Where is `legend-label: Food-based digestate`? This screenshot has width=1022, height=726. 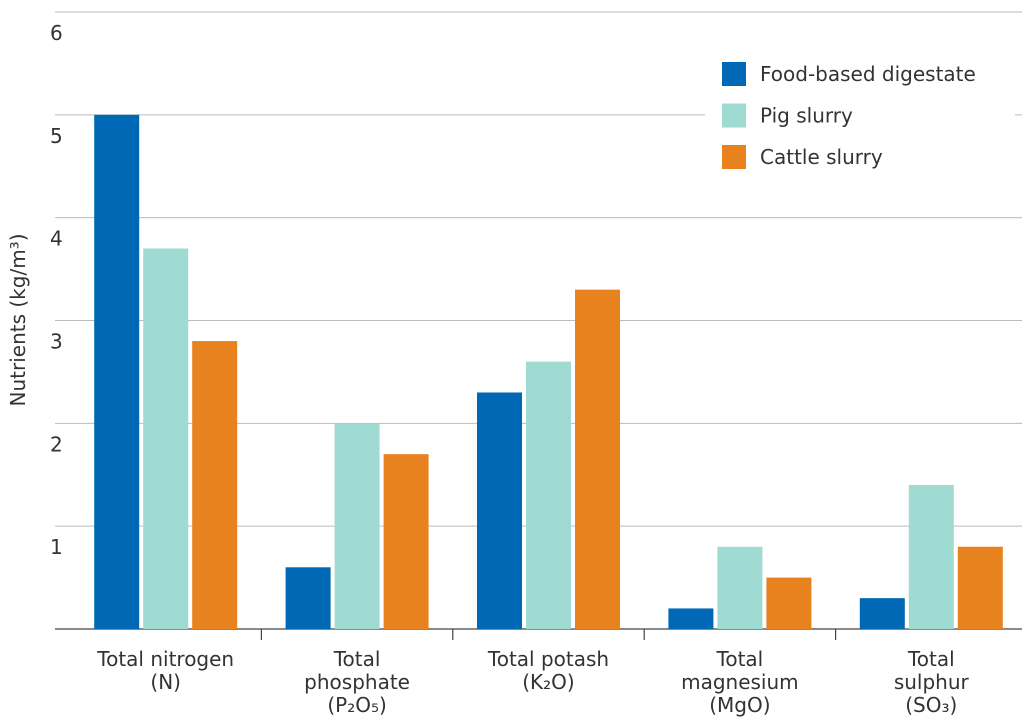
legend-label: Food-based digestate is located at coordinates (868, 74).